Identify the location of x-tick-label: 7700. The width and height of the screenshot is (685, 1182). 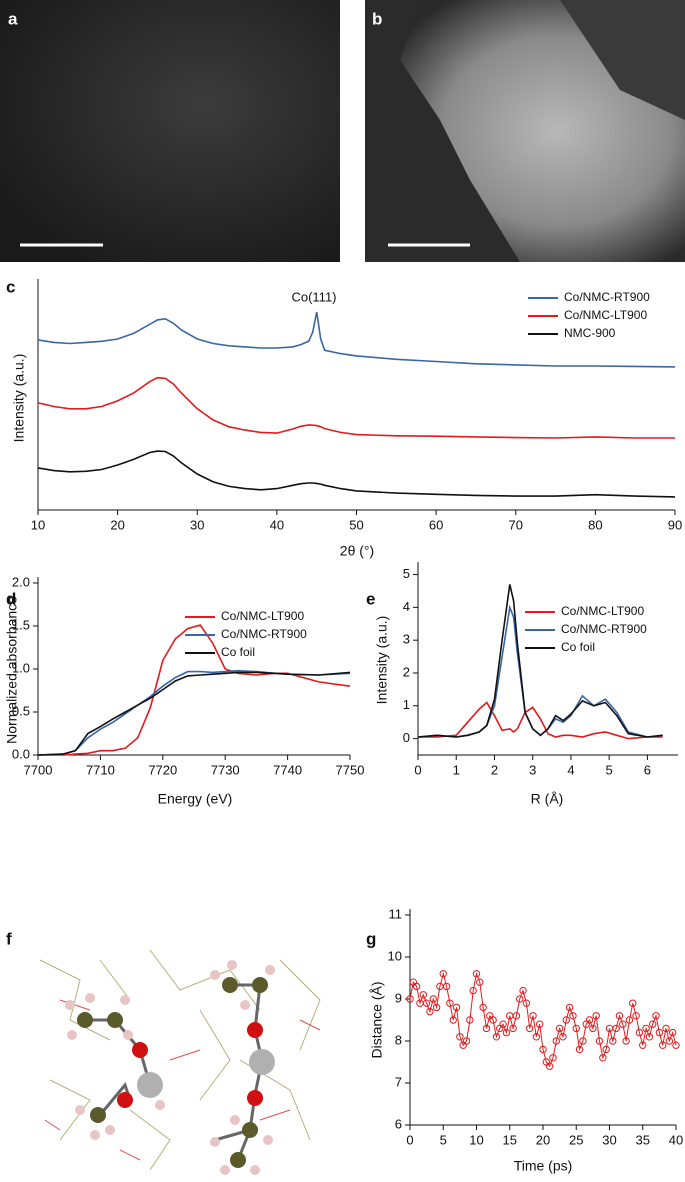
(38, 769).